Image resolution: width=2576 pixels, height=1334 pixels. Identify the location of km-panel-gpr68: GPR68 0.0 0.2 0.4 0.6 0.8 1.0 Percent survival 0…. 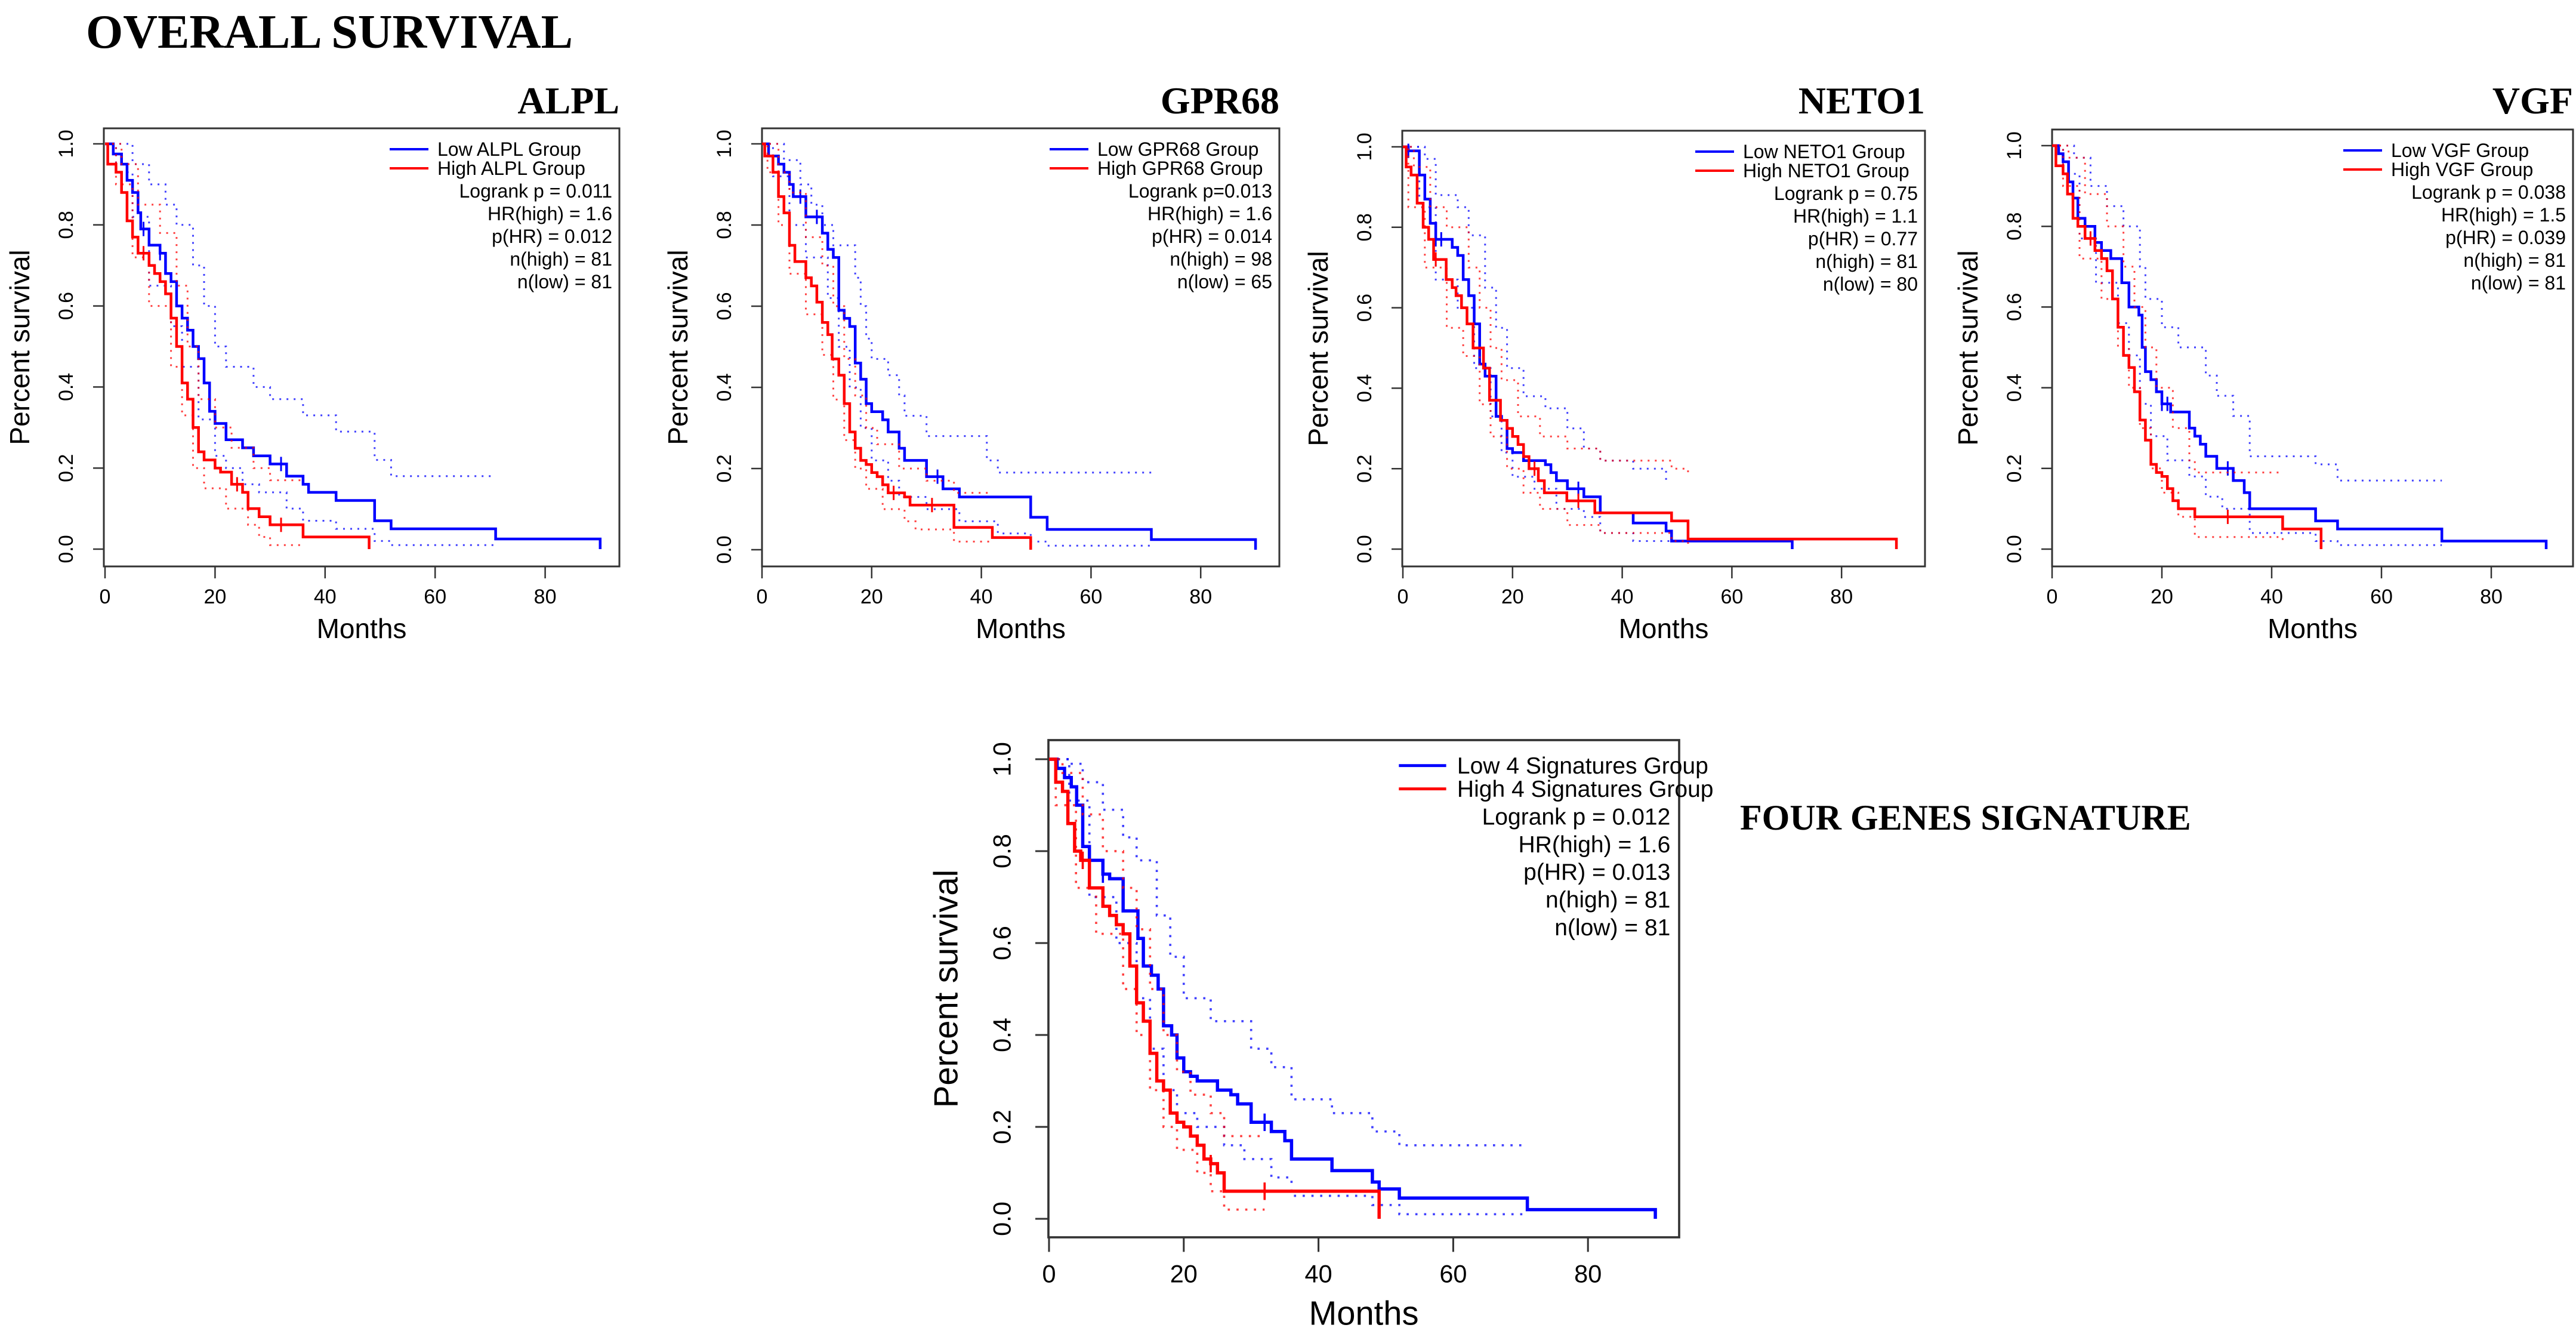
(972, 362).